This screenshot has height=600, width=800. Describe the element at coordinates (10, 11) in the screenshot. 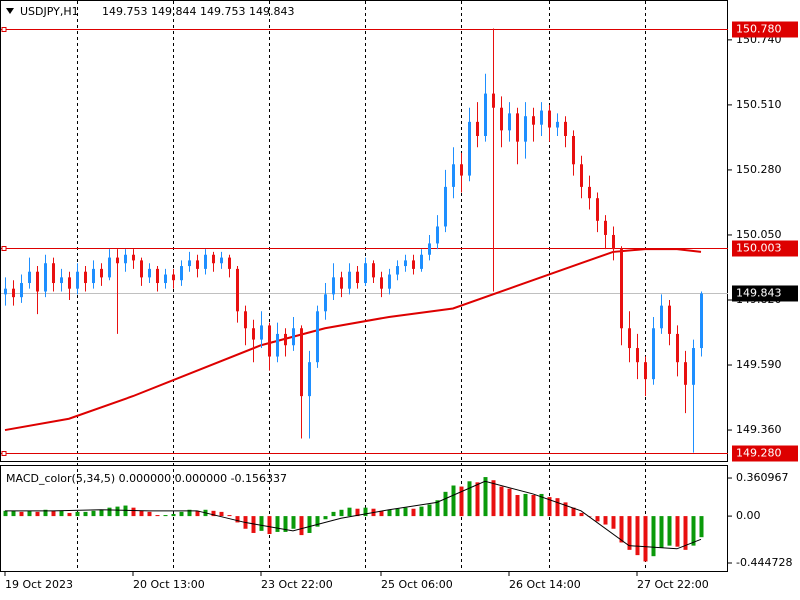

I see `collapse-icon` at that location.